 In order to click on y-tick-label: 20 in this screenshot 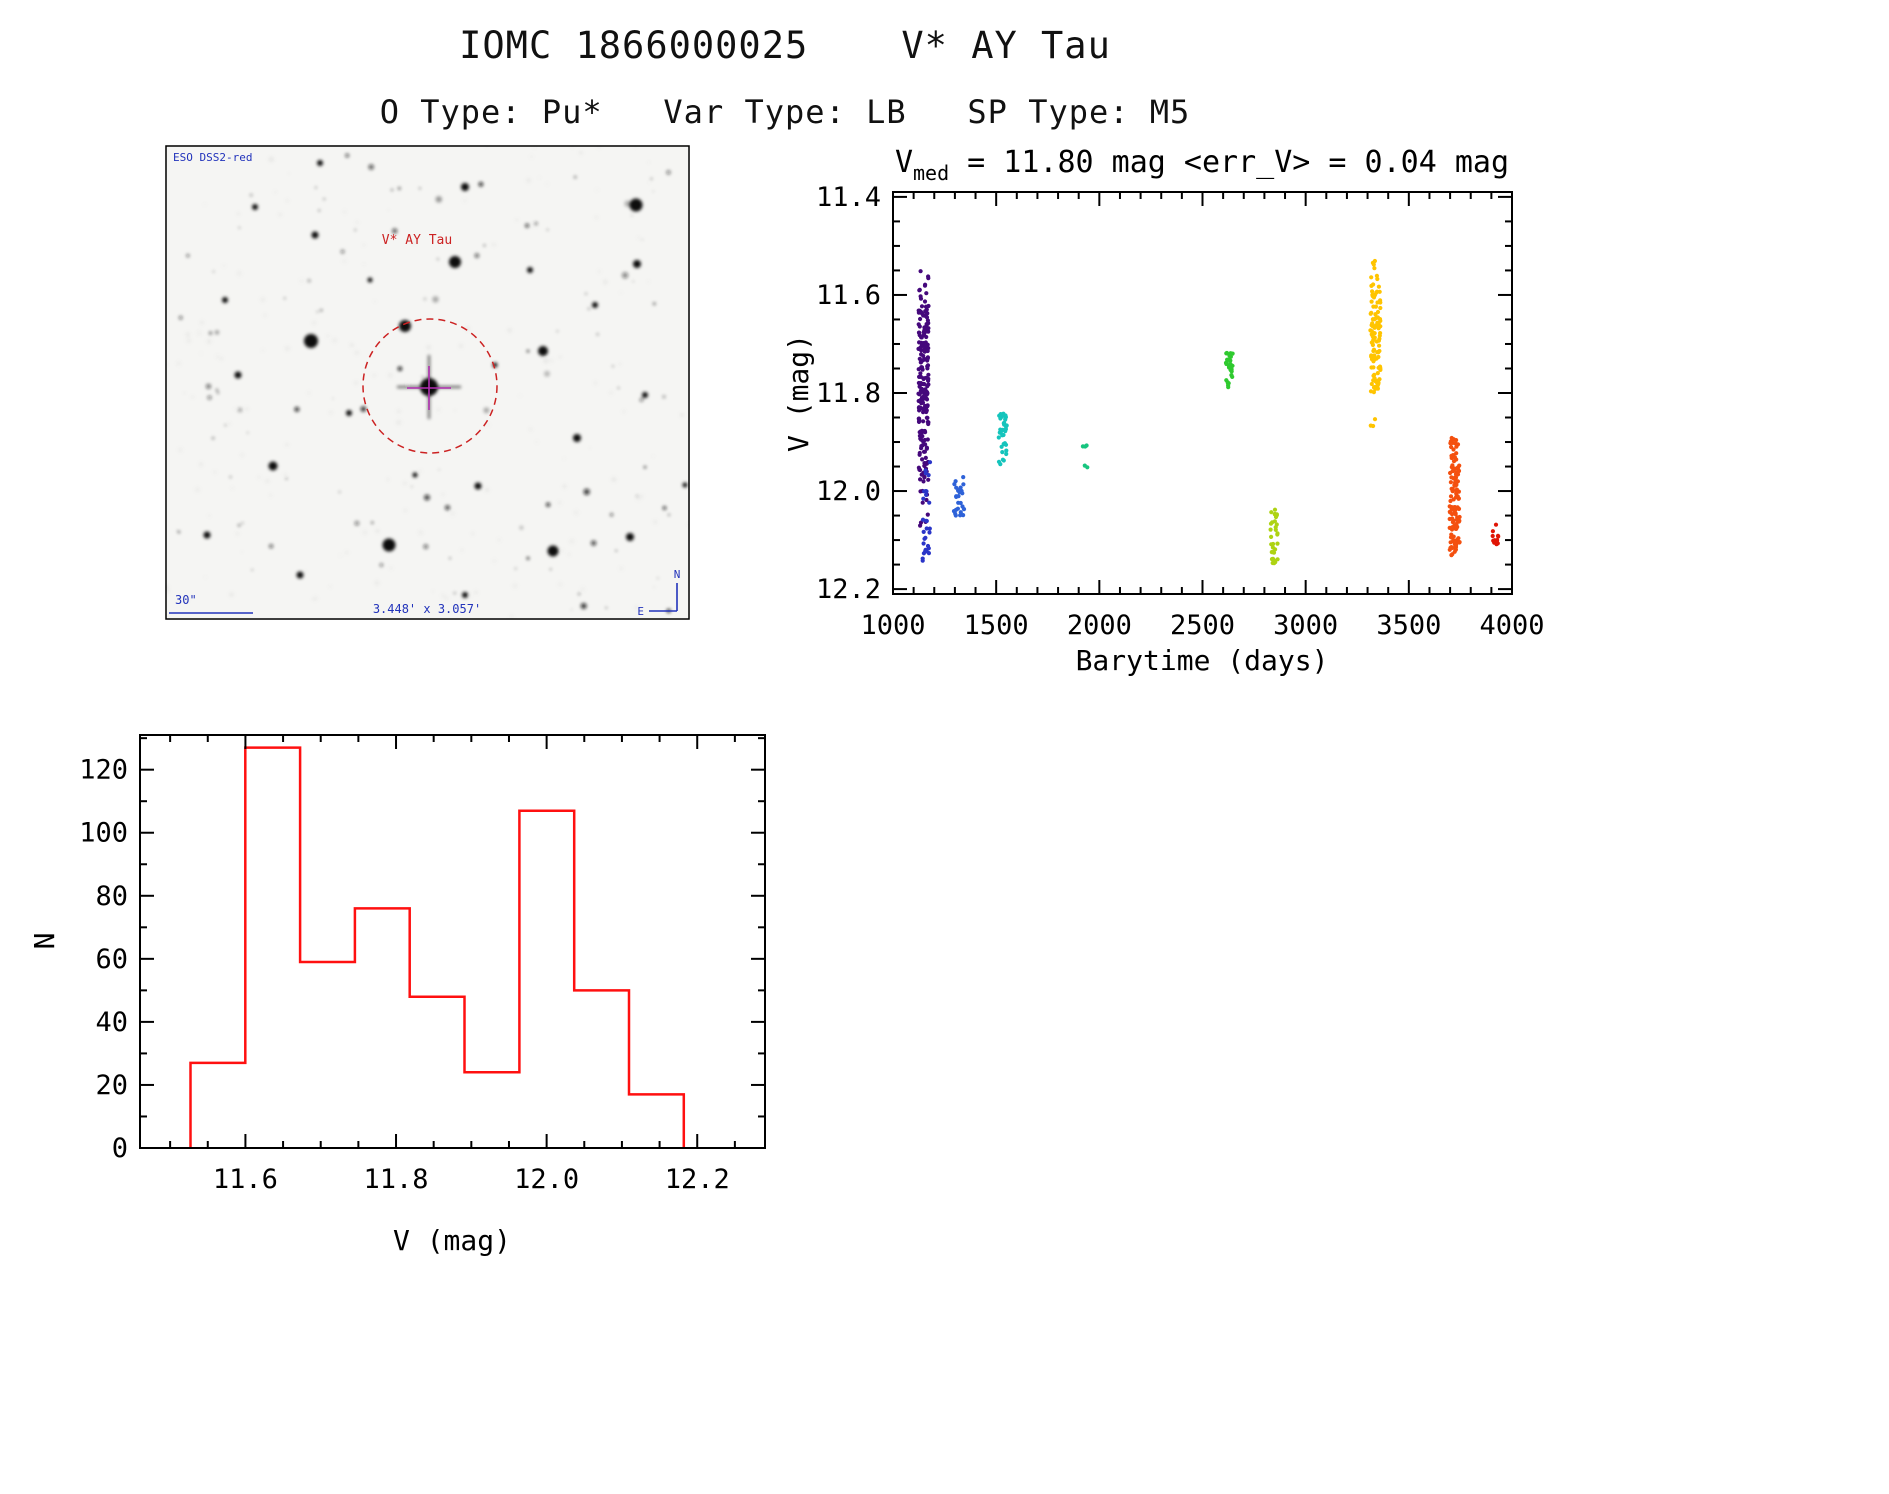, I will do `click(111, 1085)`.